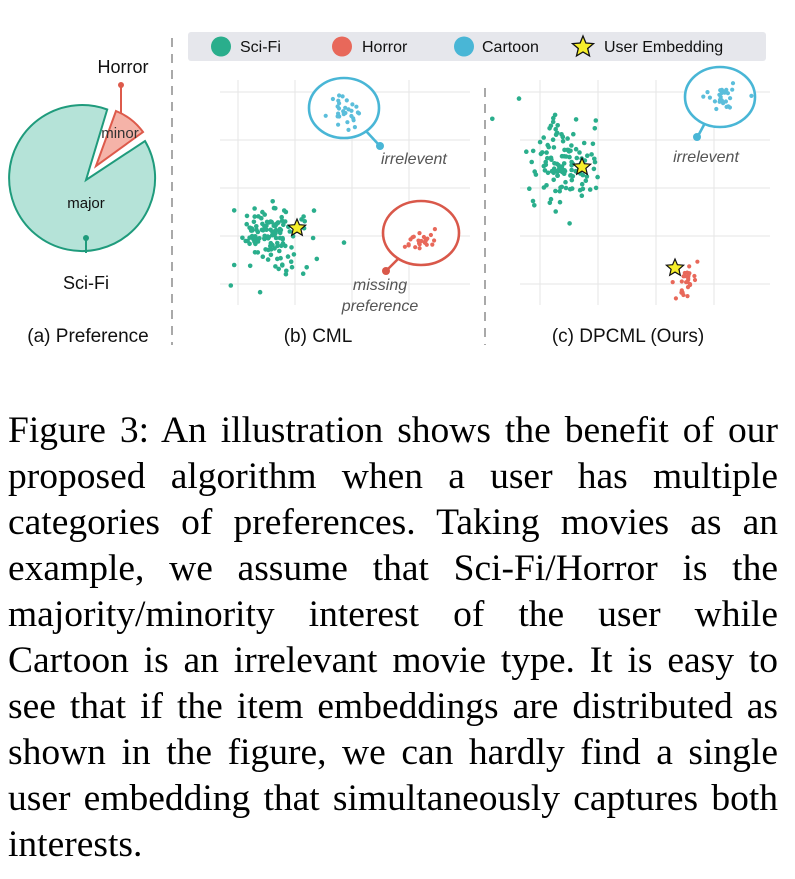  Describe the element at coordinates (221, 46) in the screenshot. I see `legend-dot-scifi` at that location.